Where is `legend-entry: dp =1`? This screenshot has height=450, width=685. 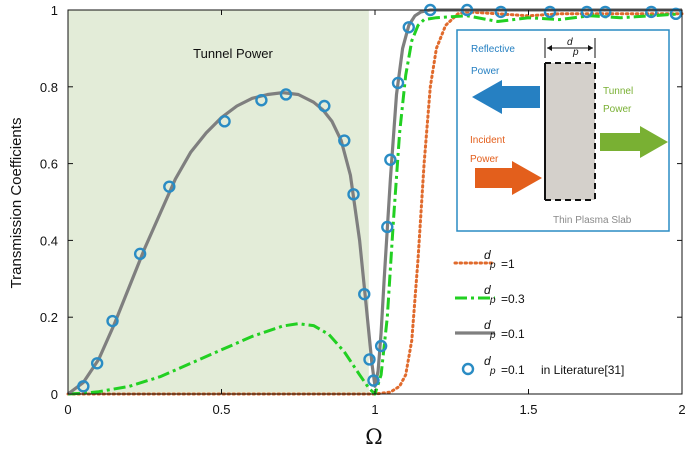 legend-entry: dp =1 is located at coordinates (484, 259).